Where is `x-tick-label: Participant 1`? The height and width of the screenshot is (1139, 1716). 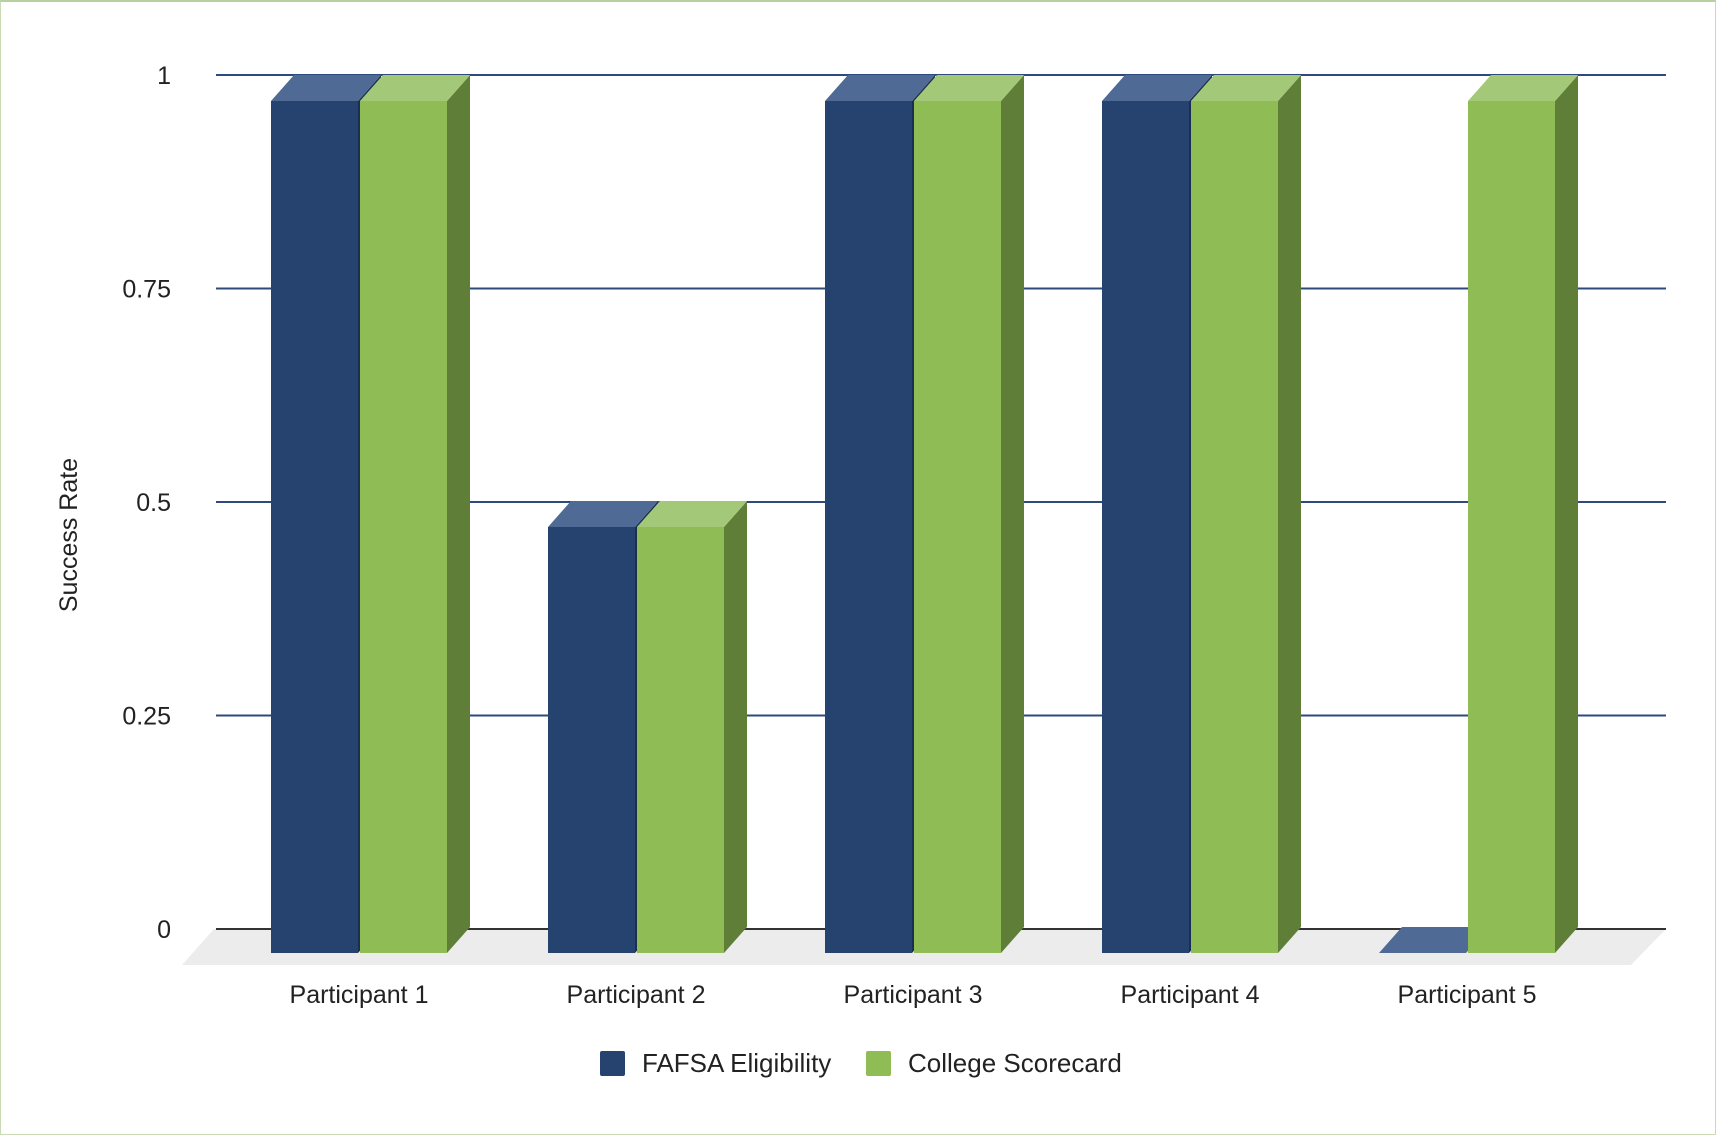 x-tick-label: Participant 1 is located at coordinates (359, 995).